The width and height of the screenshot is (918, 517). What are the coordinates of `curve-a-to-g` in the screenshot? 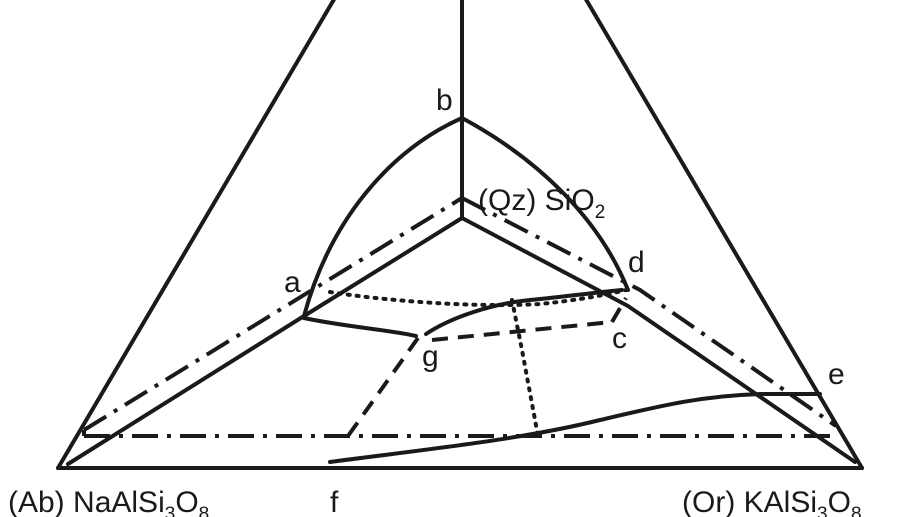 It's located at (360, 327).